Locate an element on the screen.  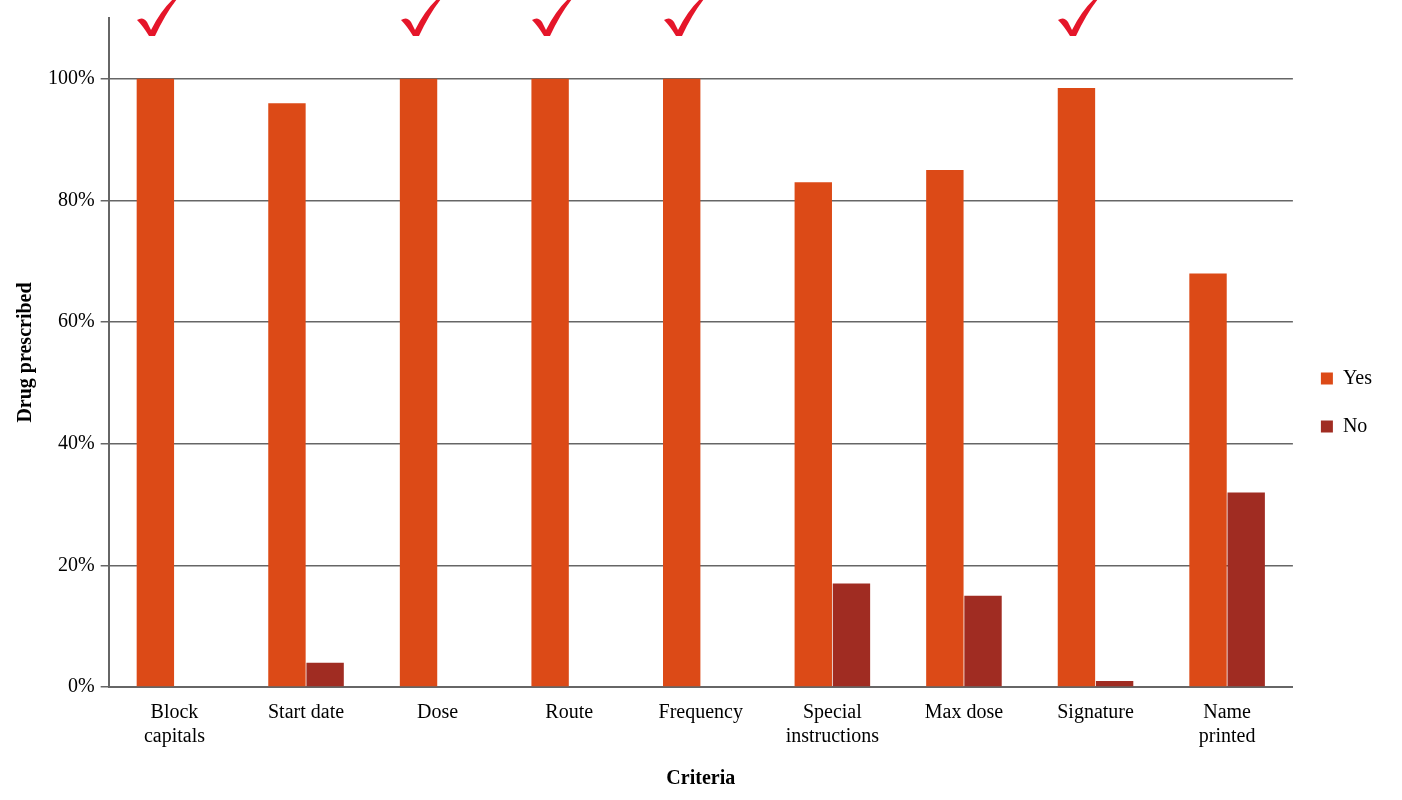
y-tick-label: 80% is located at coordinates (76, 198).